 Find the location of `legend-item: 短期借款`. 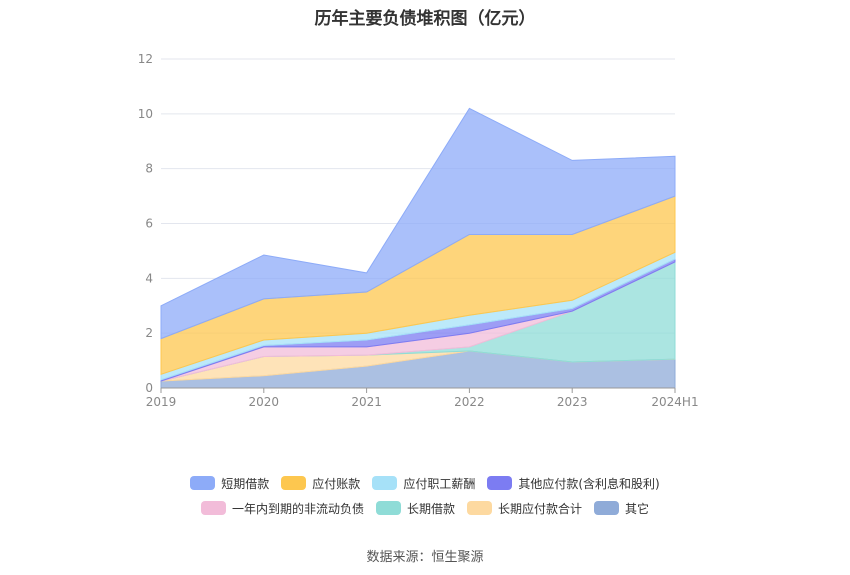

legend-item: 短期借款 is located at coordinates (229, 483).